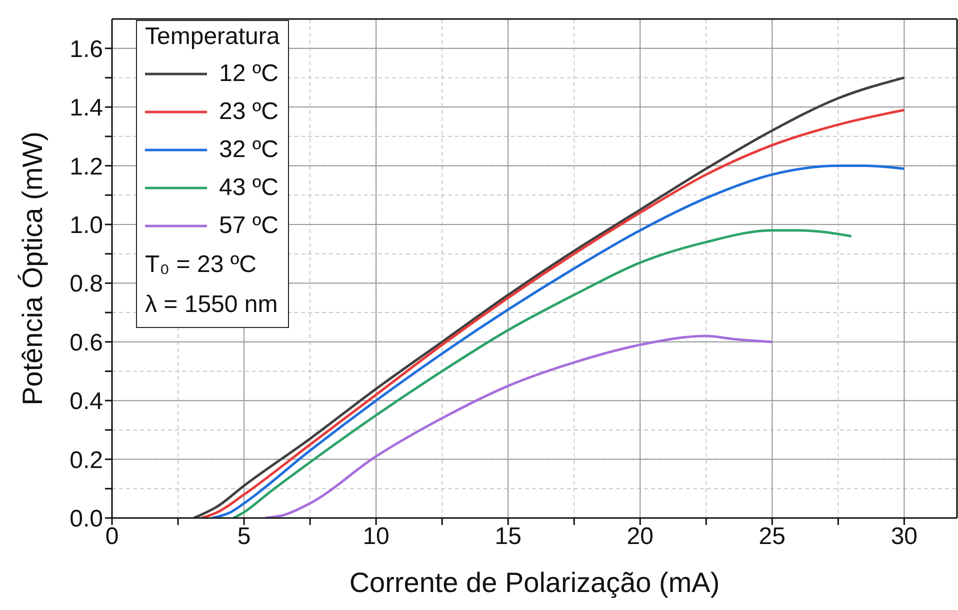 The image size is (958, 610). Describe the element at coordinates (201, 265) in the screenshot. I see `annotation: T₀ = 23 ºC` at that location.